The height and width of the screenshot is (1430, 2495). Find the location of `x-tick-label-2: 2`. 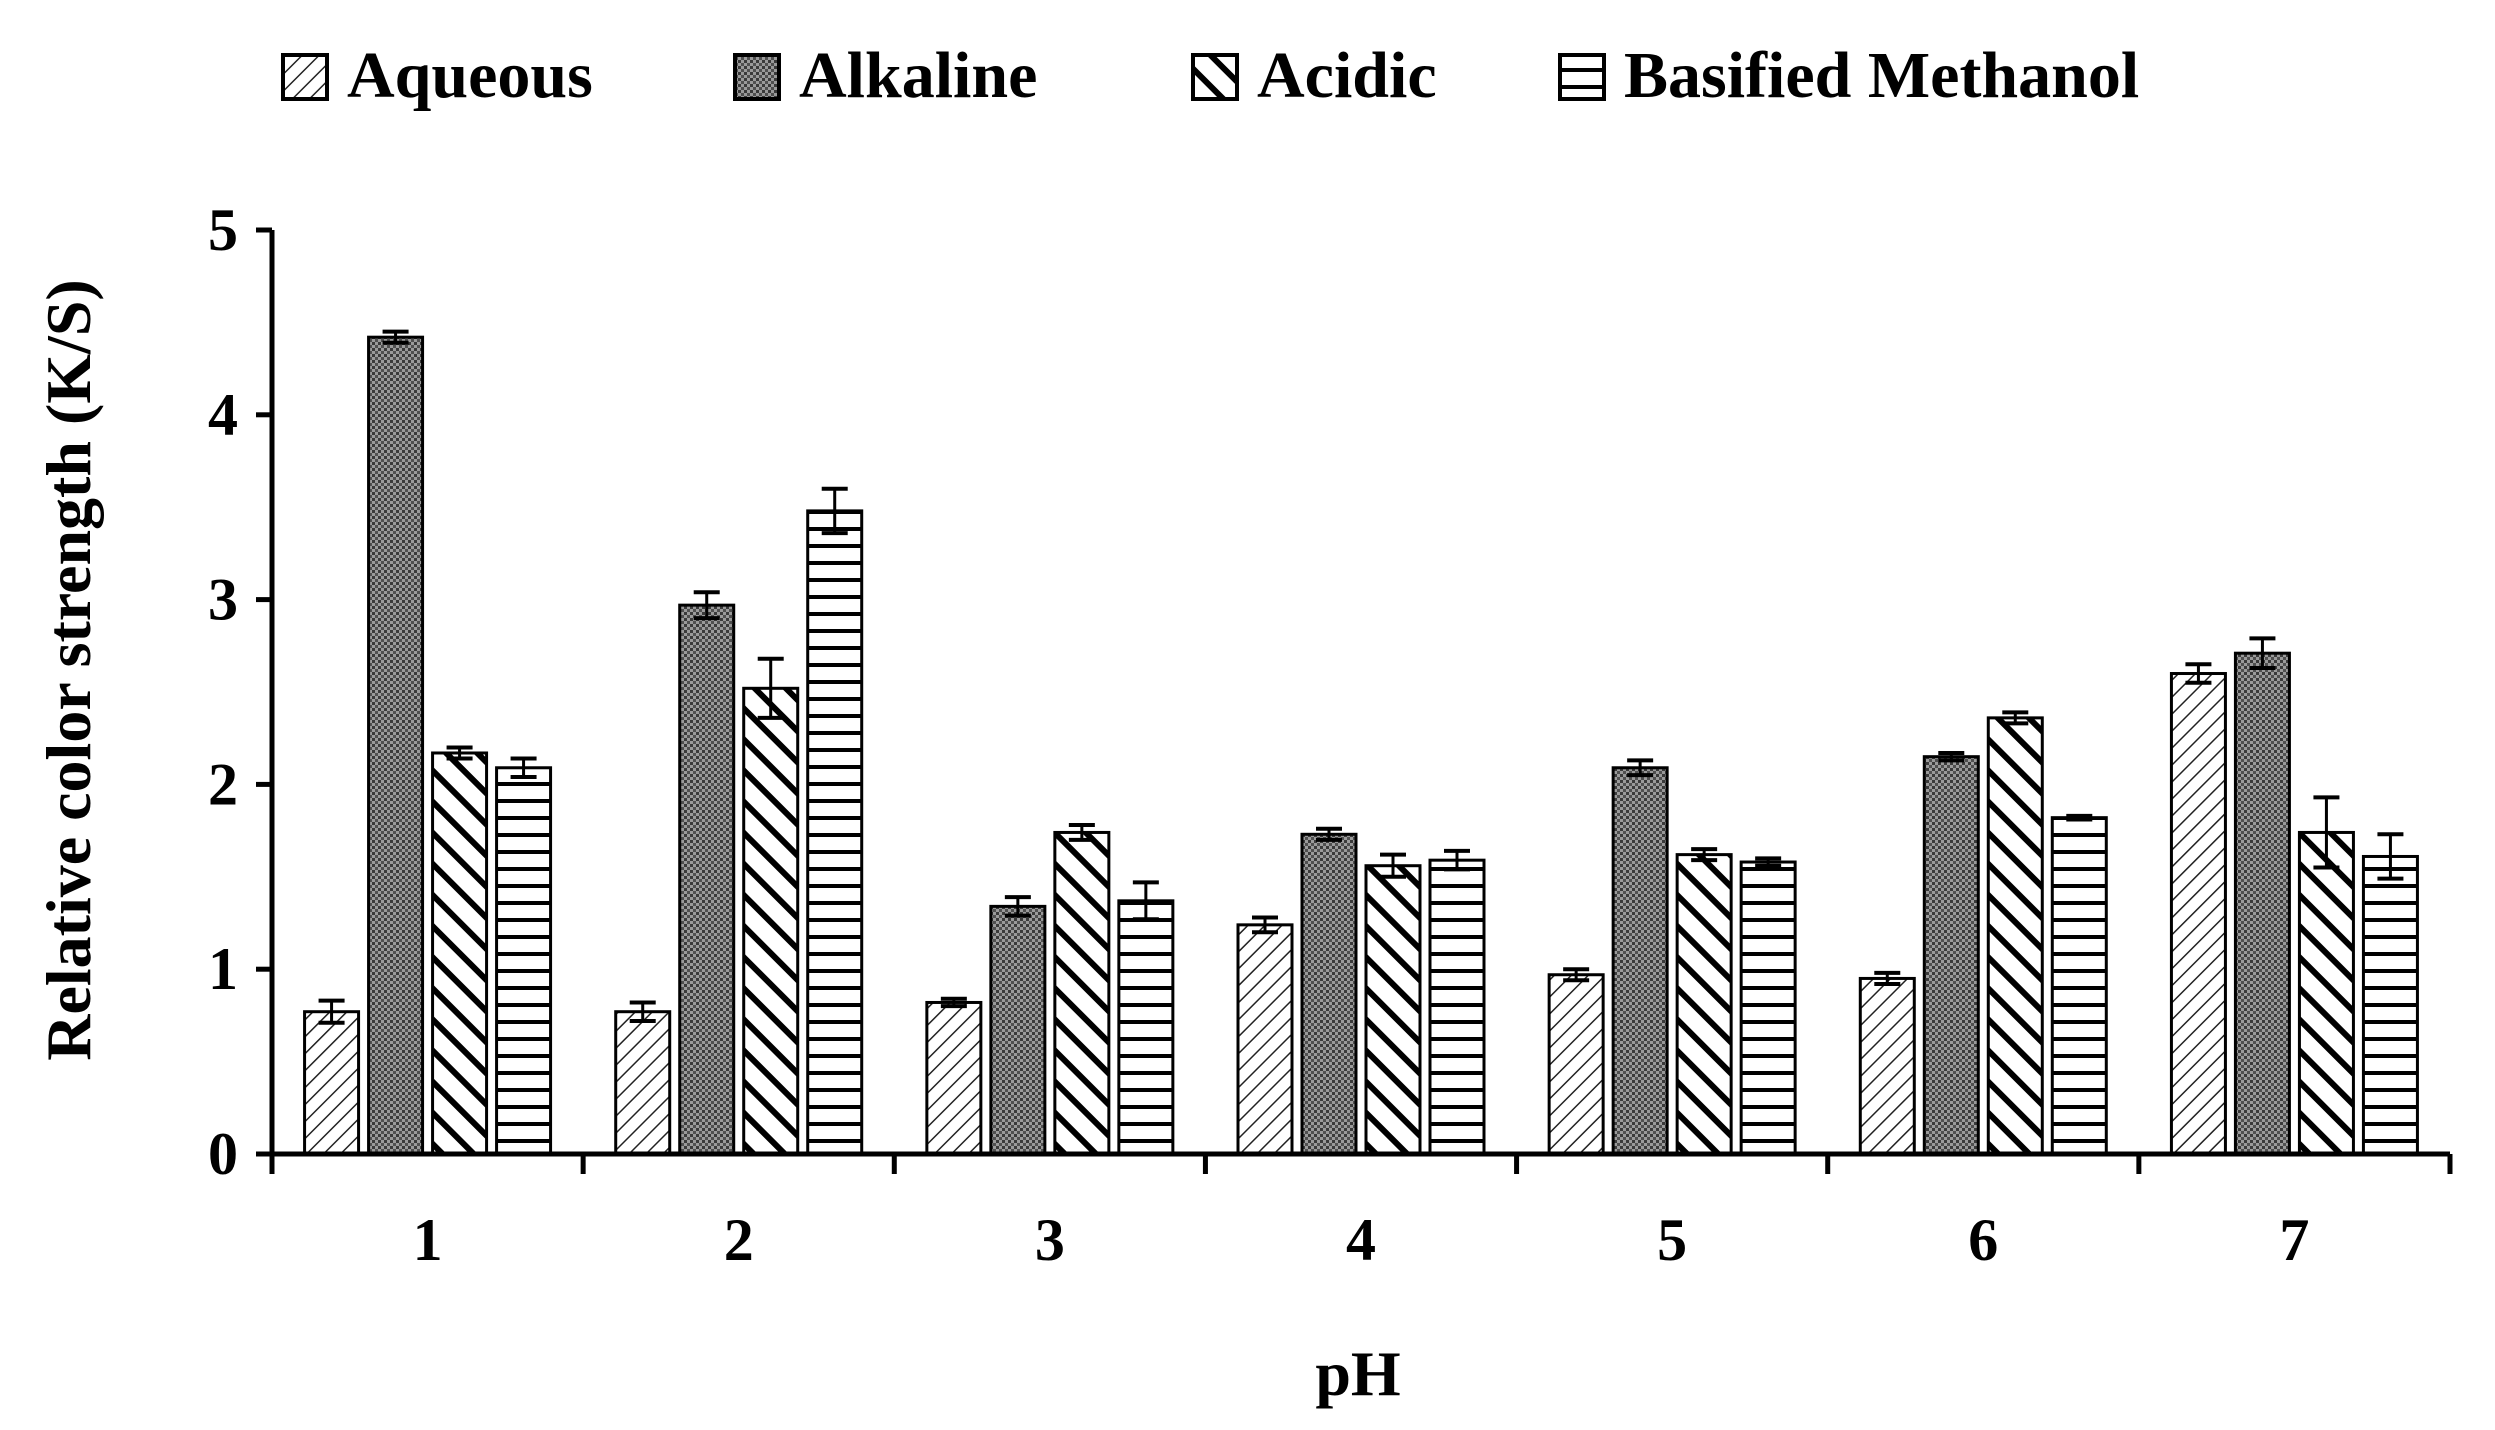

x-tick-label-2: 2 is located at coordinates (739, 1240).